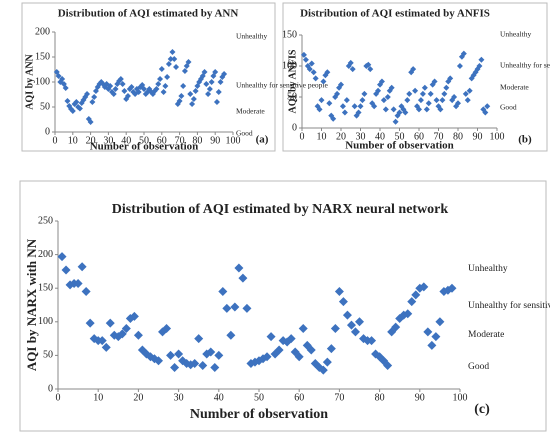  What do you see at coordinates (419, 136) in the screenshot?
I see `x-tick-label: 60` at bounding box center [419, 136].